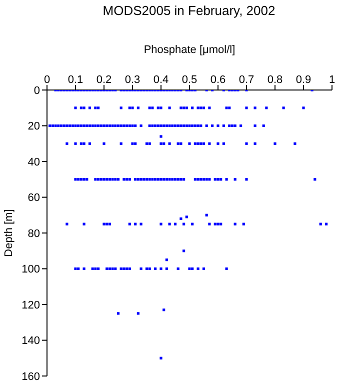  What do you see at coordinates (132, 80) in the screenshot?
I see `x-tick-label: 0.3` at bounding box center [132, 80].